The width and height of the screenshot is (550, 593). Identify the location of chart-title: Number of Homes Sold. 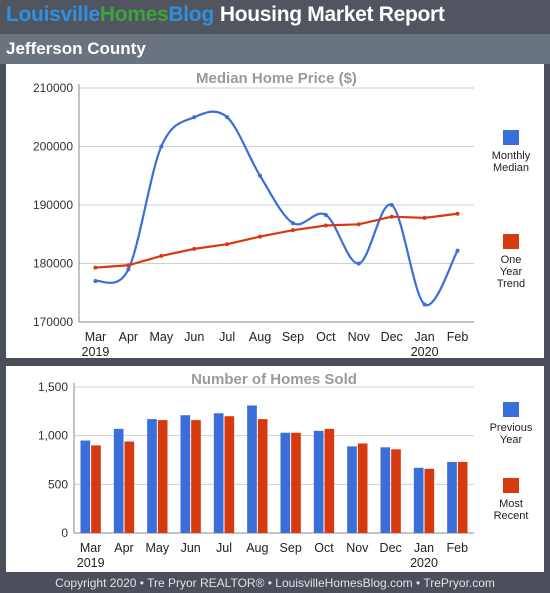
(274, 379).